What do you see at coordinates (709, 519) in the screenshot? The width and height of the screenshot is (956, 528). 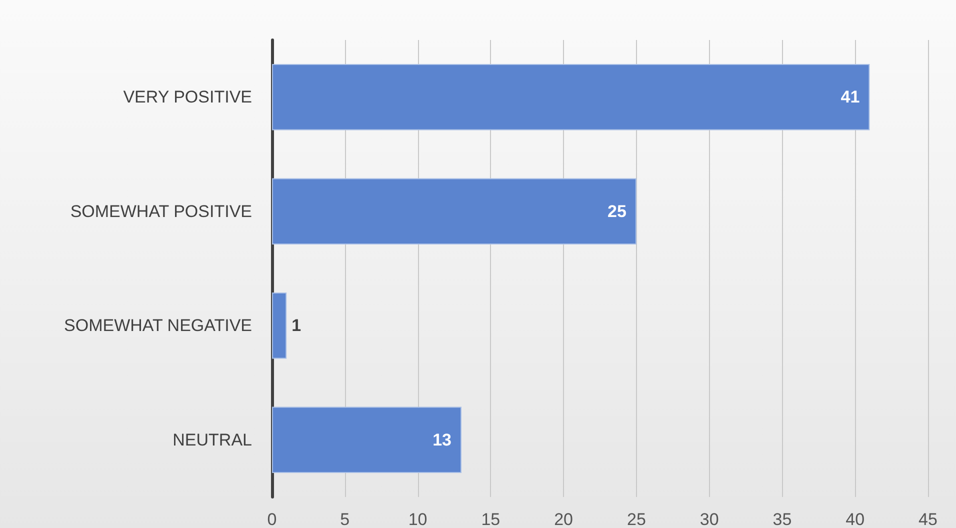 I see `x-tick-label: 30` at bounding box center [709, 519].